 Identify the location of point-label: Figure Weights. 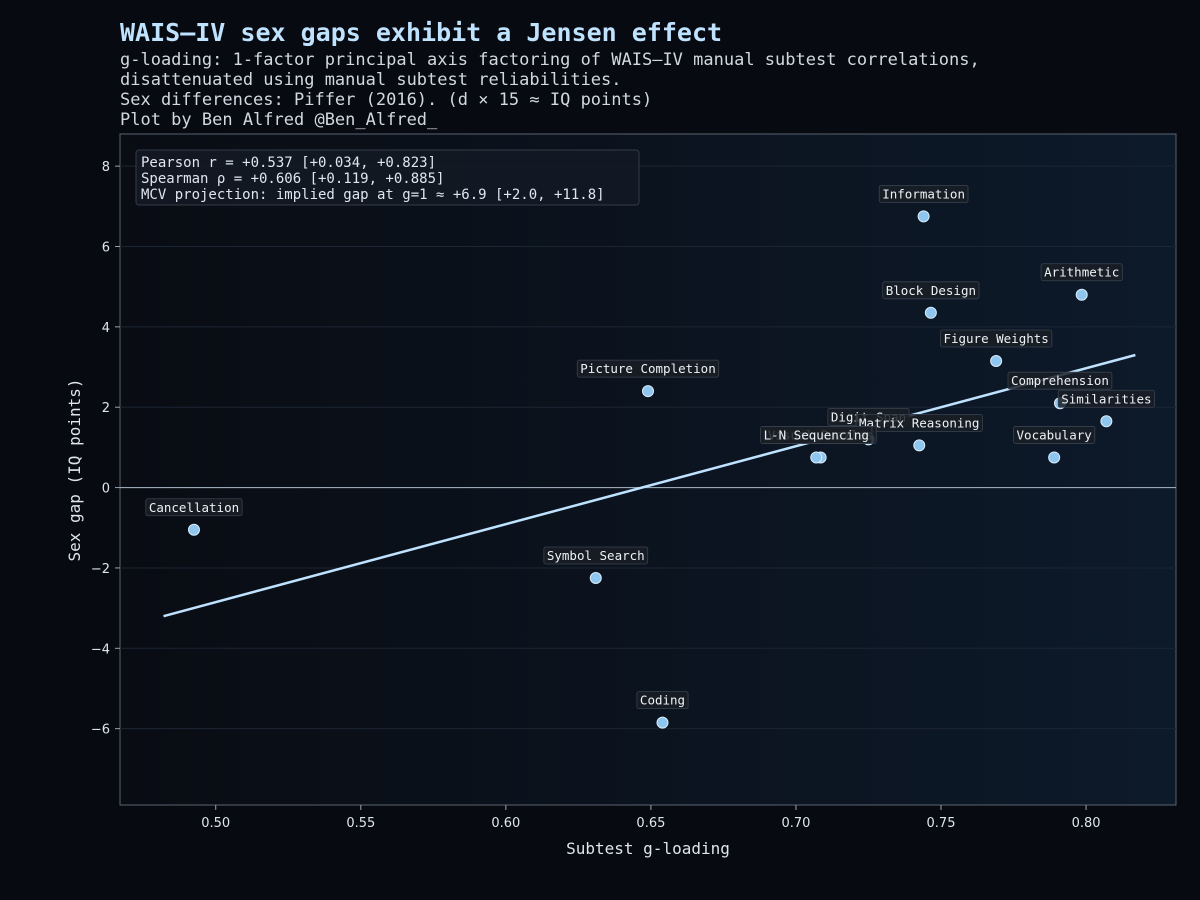
(996, 338).